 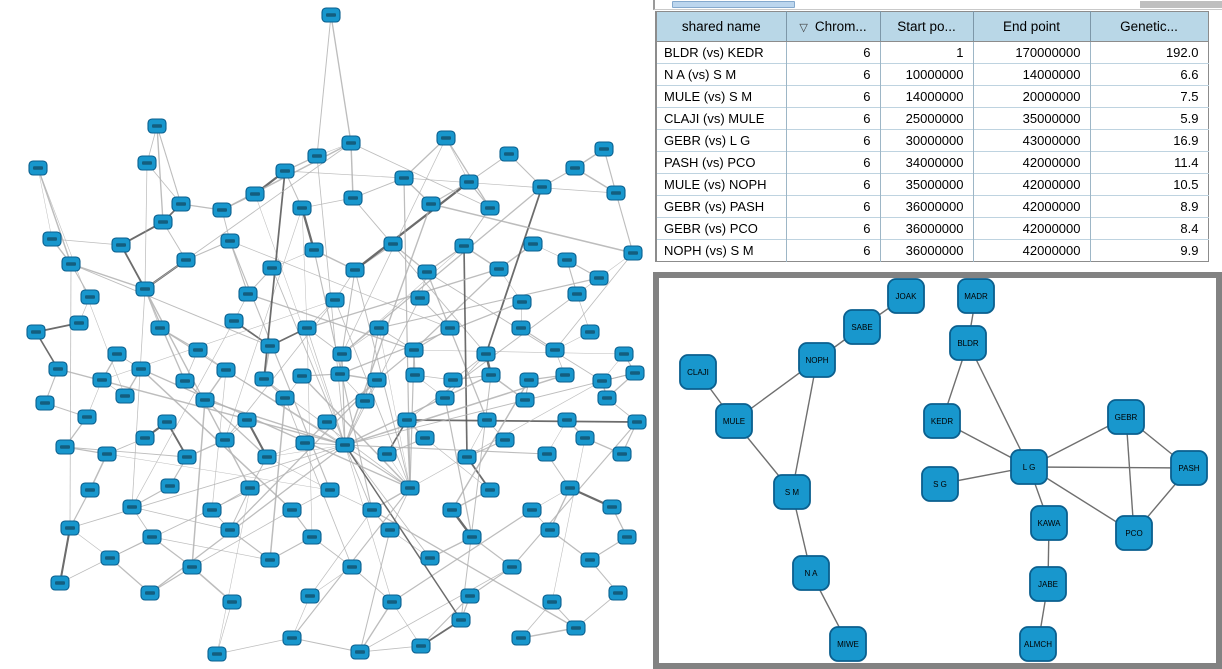 I want to click on column-header-shared-name: shared name, so click(x=721, y=26).